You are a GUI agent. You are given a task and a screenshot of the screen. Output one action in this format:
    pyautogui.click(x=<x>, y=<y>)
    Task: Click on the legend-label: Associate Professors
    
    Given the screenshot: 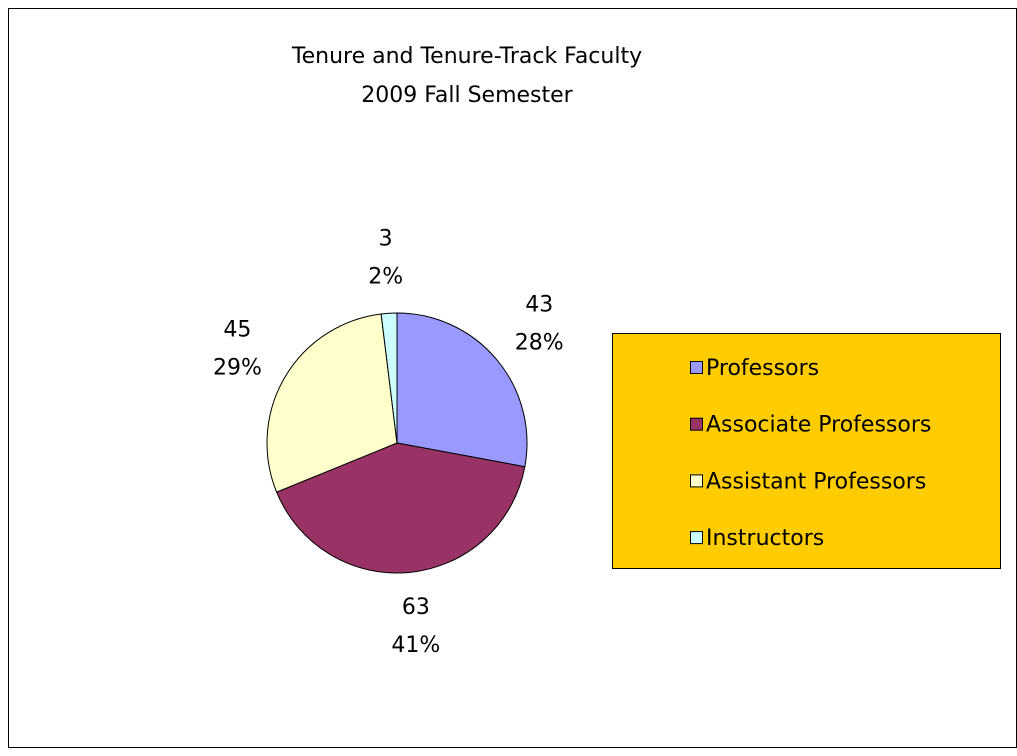 What is the action you would take?
    pyautogui.click(x=818, y=425)
    